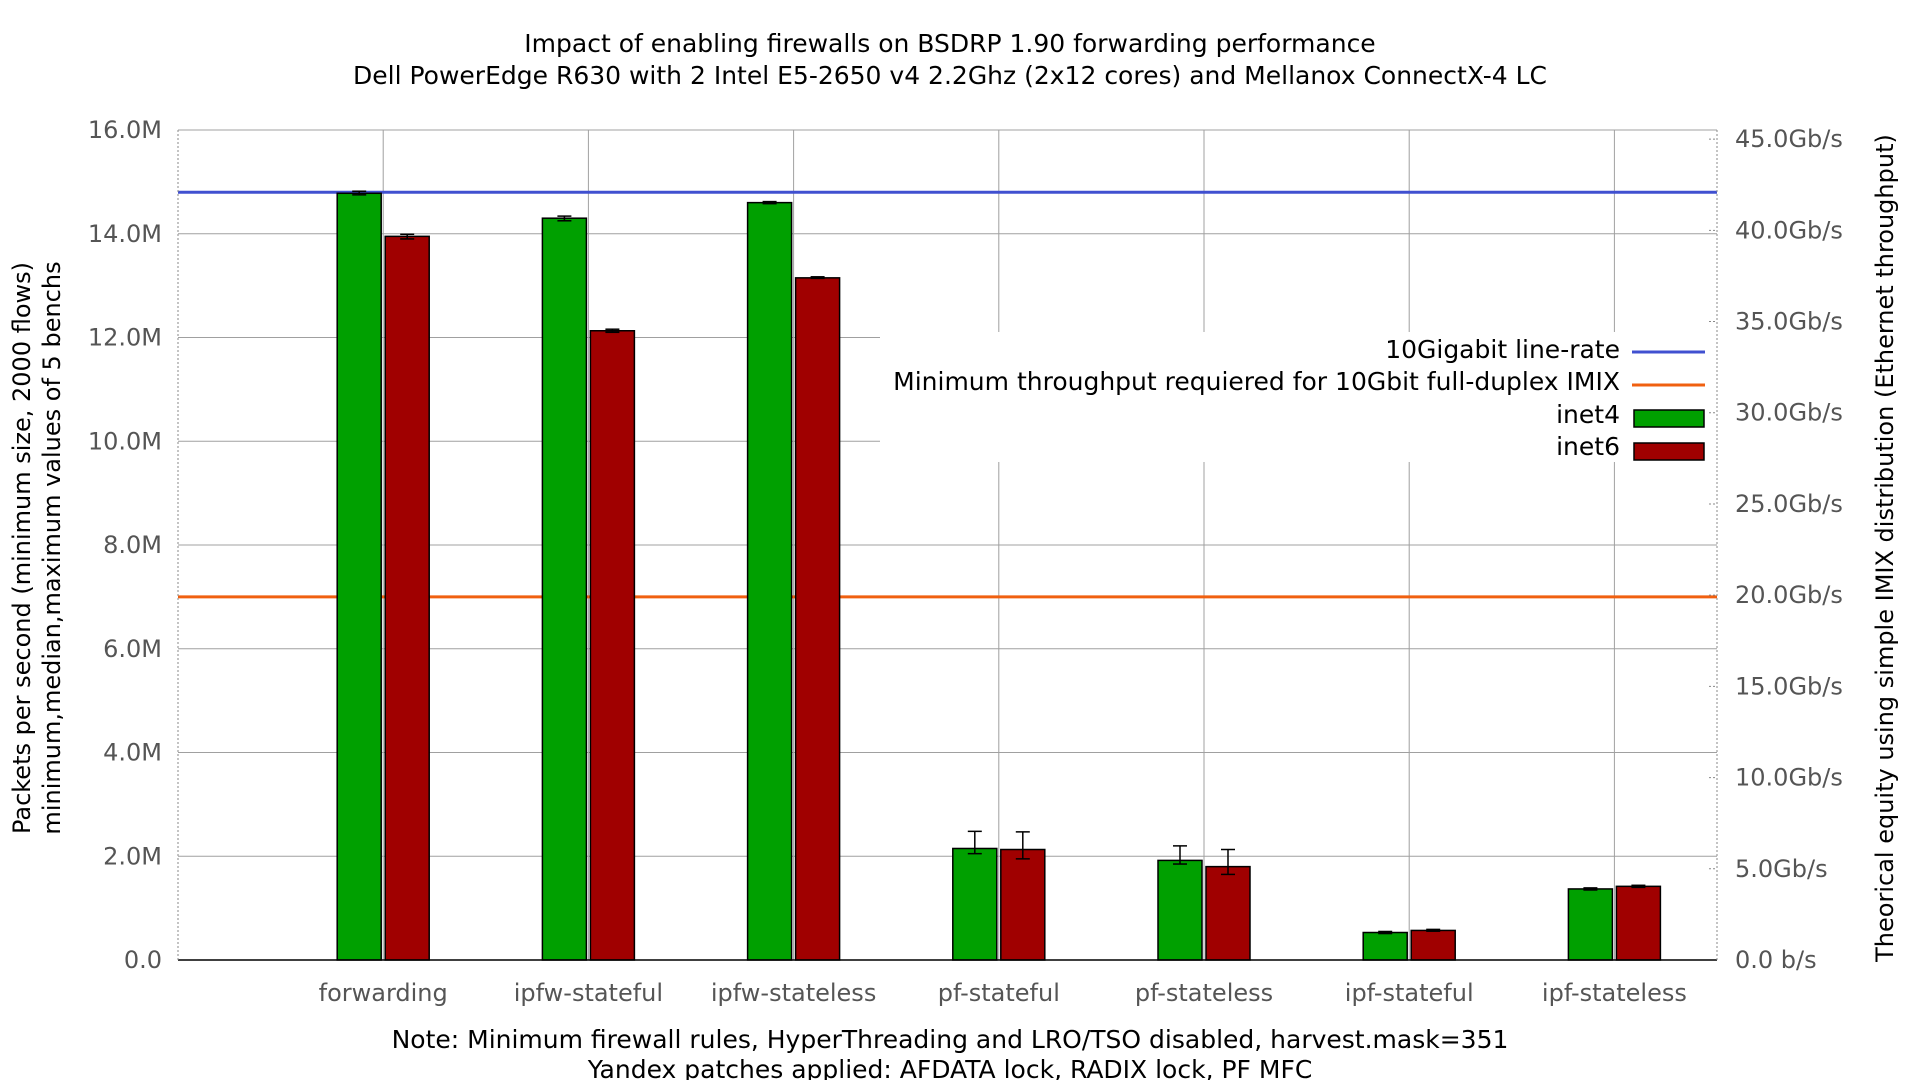 This screenshot has width=1920, height=1080. Describe the element at coordinates (1789, 778) in the screenshot. I see `y2-tick-label: 10.0Gb/s` at that location.